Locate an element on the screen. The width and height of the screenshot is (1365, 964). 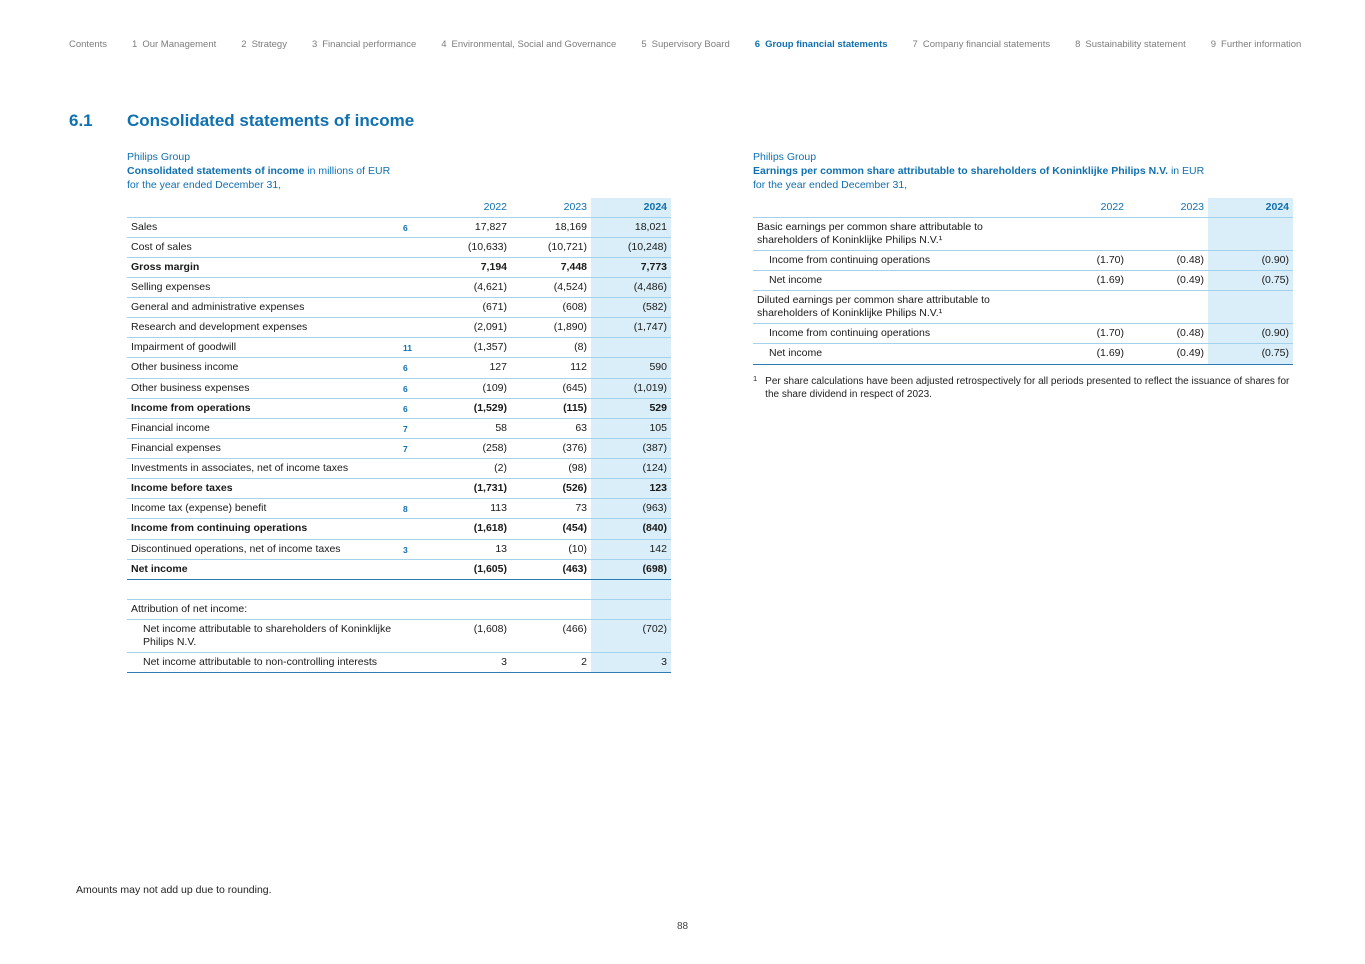
value-cell: 123 is located at coordinates (631, 489).